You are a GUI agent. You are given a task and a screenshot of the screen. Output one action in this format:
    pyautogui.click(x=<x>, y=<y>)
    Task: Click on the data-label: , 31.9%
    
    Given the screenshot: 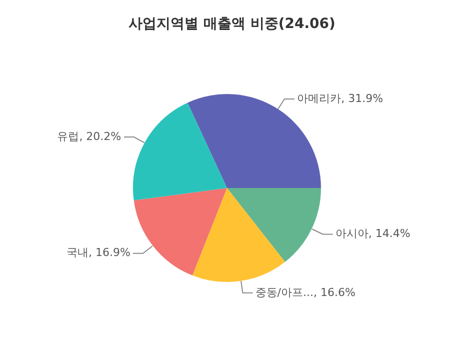 What is the action you would take?
    pyautogui.click(x=362, y=98)
    